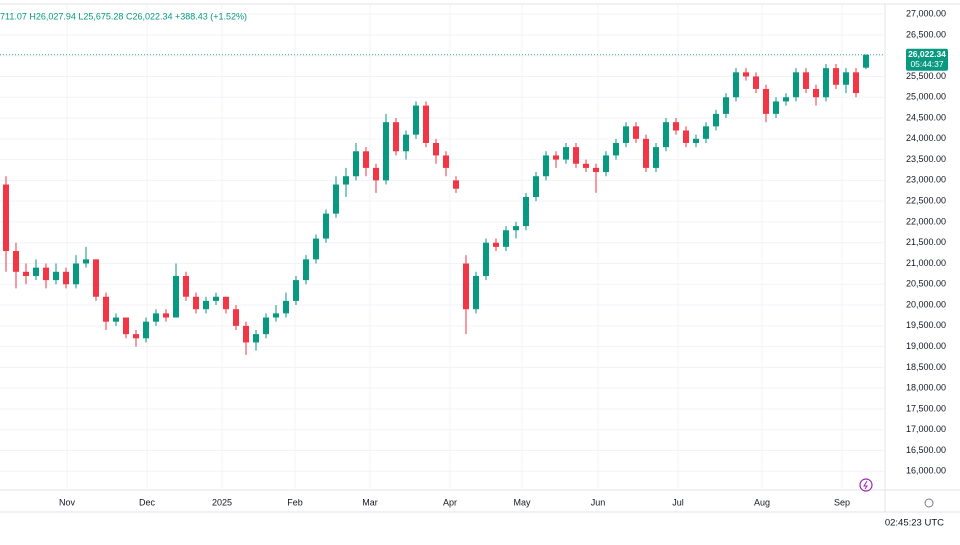 Image resolution: width=960 pixels, height=545 pixels. What do you see at coordinates (926, 367) in the screenshot?
I see `y-tick-label: 18,500.00` at bounding box center [926, 367].